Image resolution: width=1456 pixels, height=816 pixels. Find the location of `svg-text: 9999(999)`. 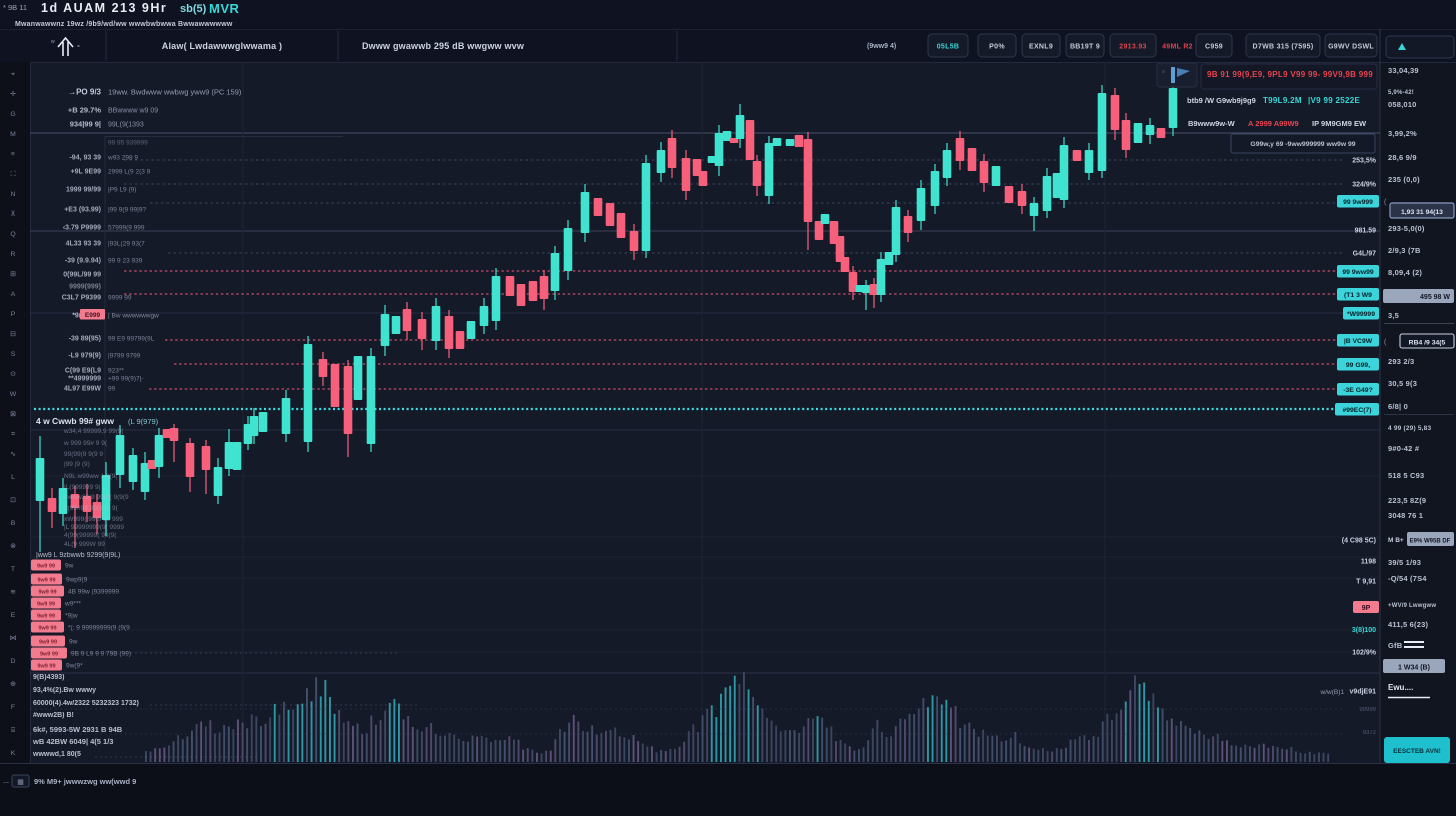

svg-text: 9999(999) is located at coordinates (85, 287).